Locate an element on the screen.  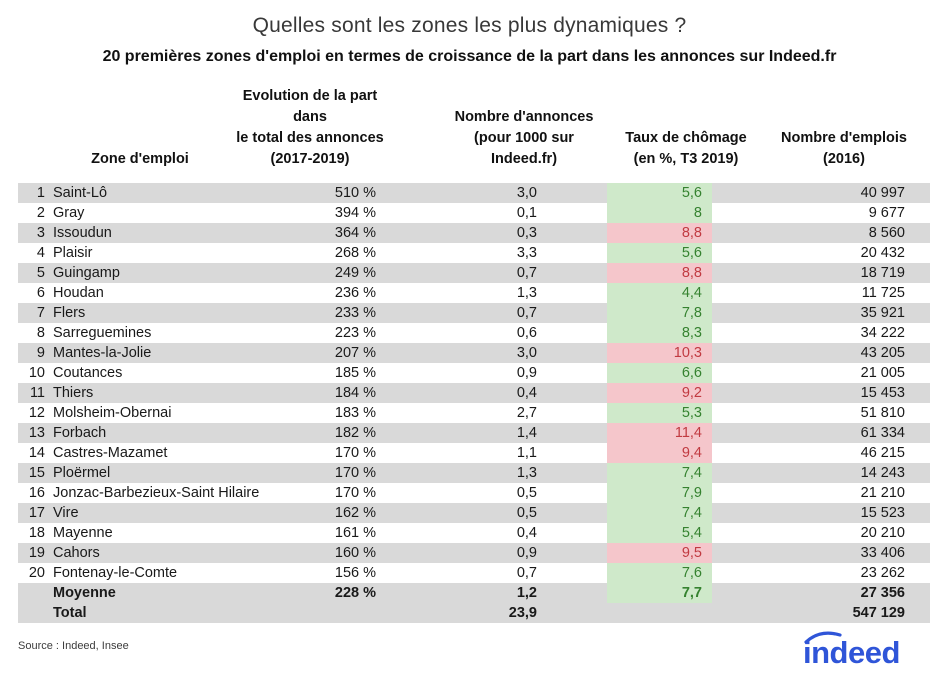
zone-name: Guingamp is located at coordinates (86, 273).